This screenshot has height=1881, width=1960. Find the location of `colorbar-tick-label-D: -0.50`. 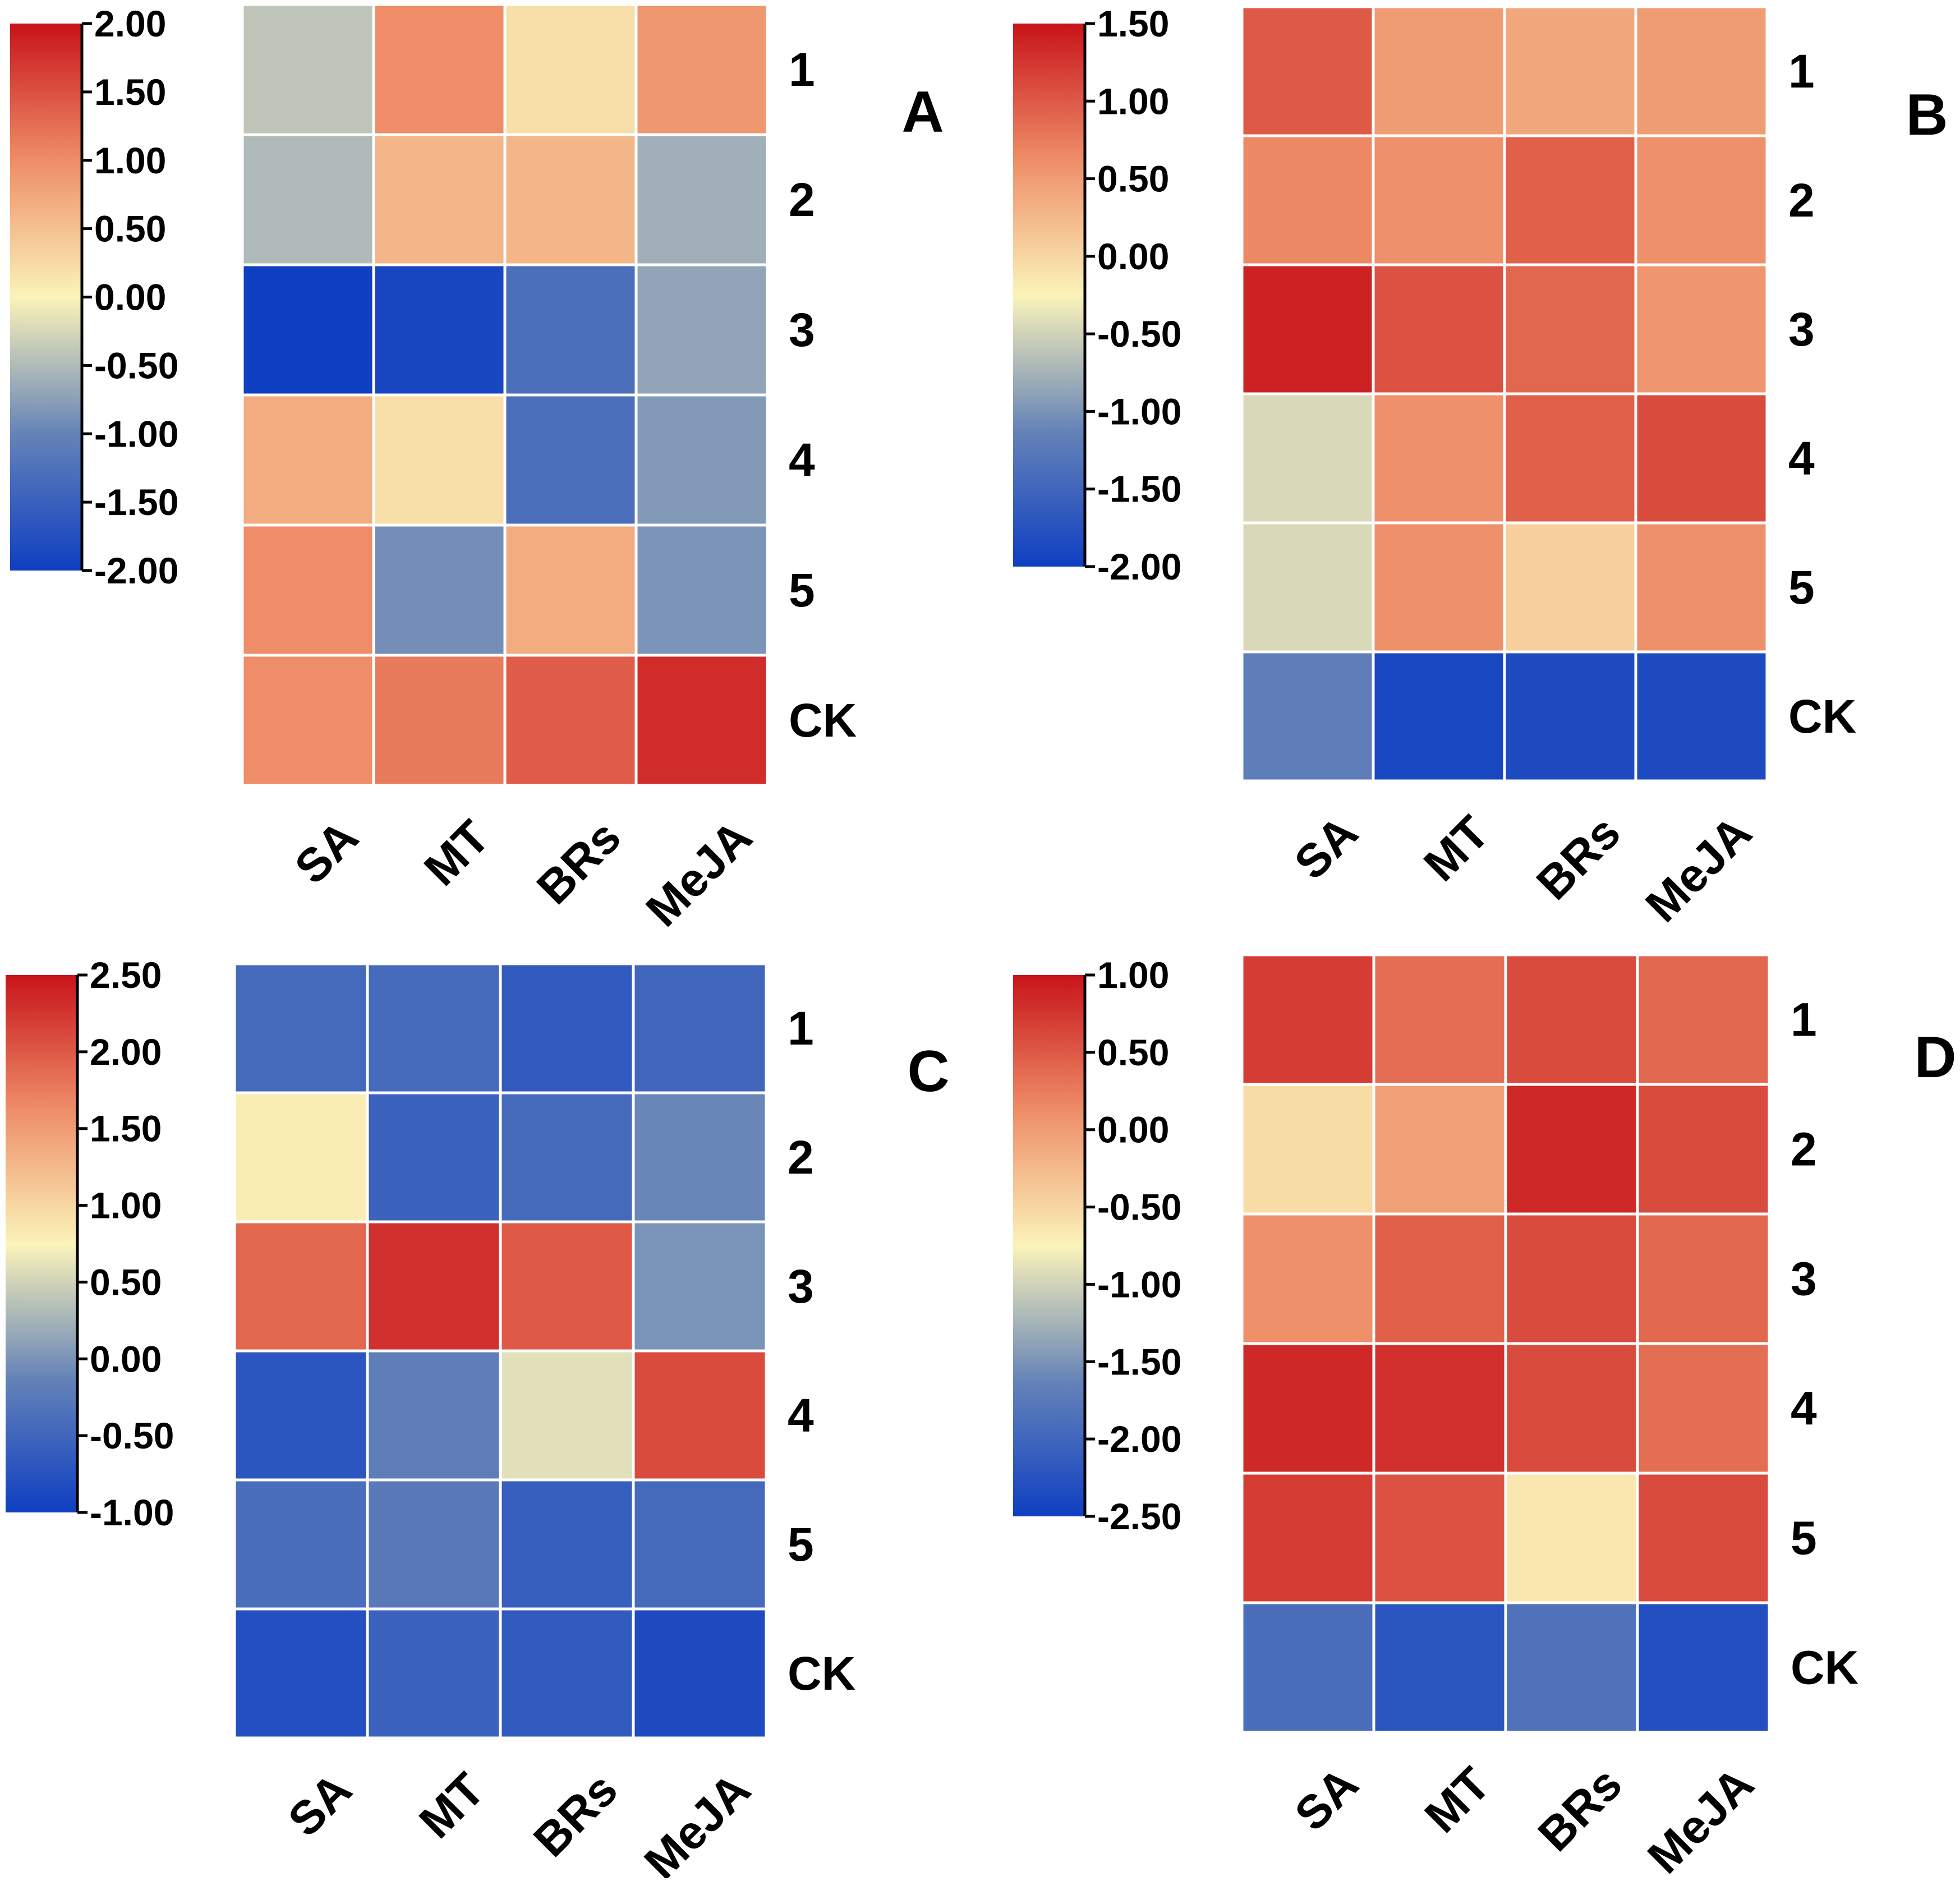

colorbar-tick-label-D: -0.50 is located at coordinates (1139, 1207).